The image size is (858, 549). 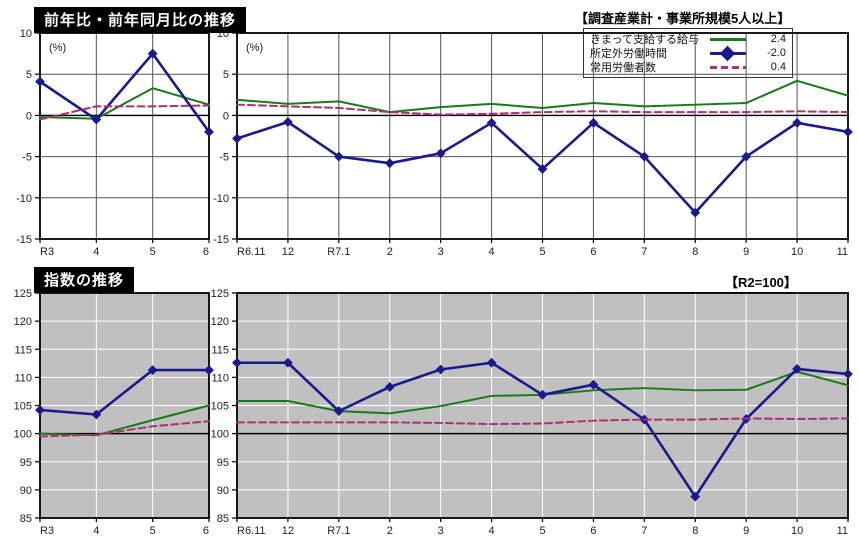 What do you see at coordinates (778, 39) in the screenshot?
I see `legend-value-wage: 2.4` at bounding box center [778, 39].